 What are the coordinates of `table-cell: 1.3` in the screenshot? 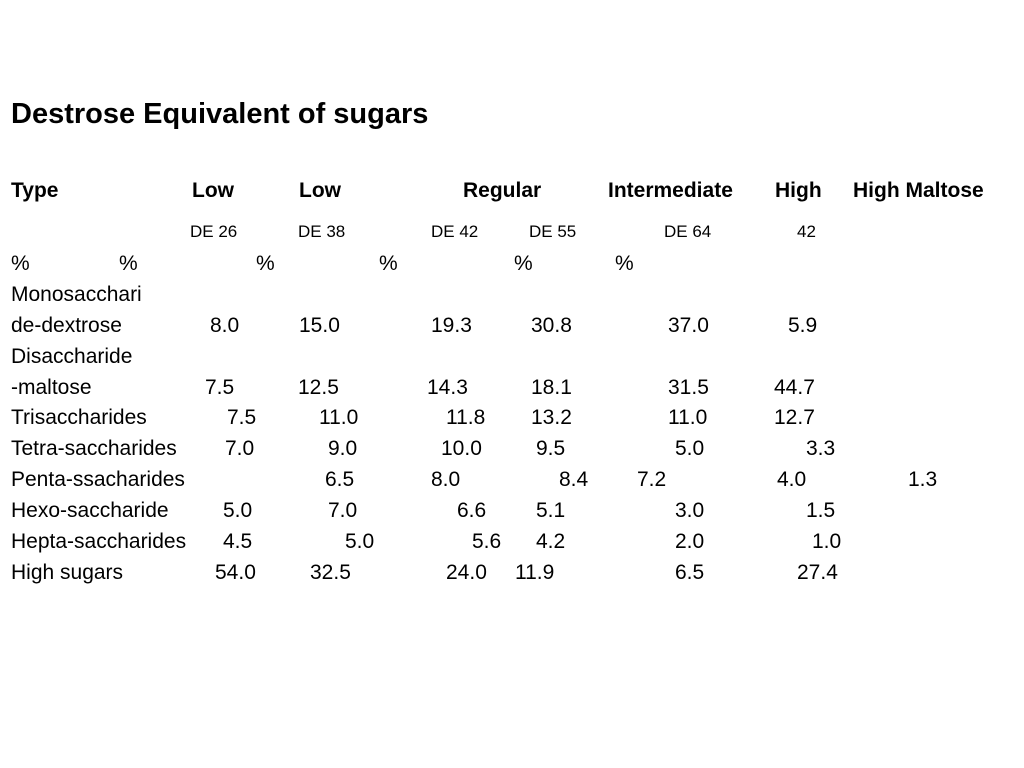 It's located at (923, 479).